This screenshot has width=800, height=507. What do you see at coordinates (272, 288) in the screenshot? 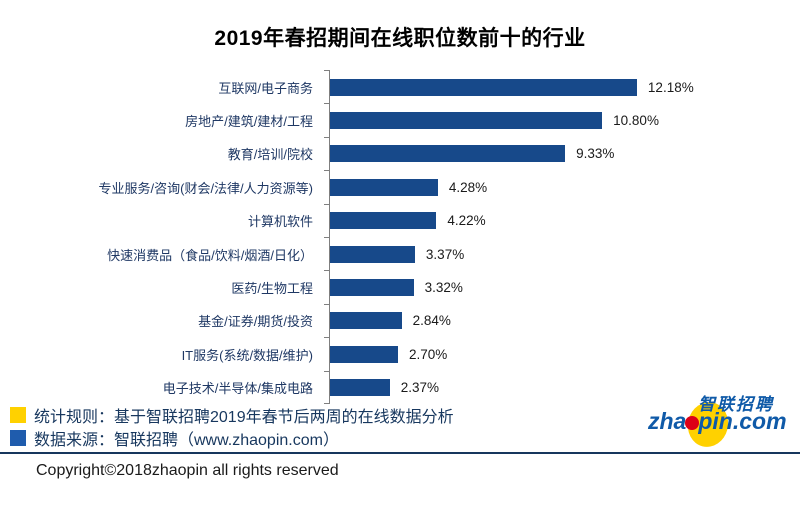
I see `category-label: 医药/生物工程` at bounding box center [272, 288].